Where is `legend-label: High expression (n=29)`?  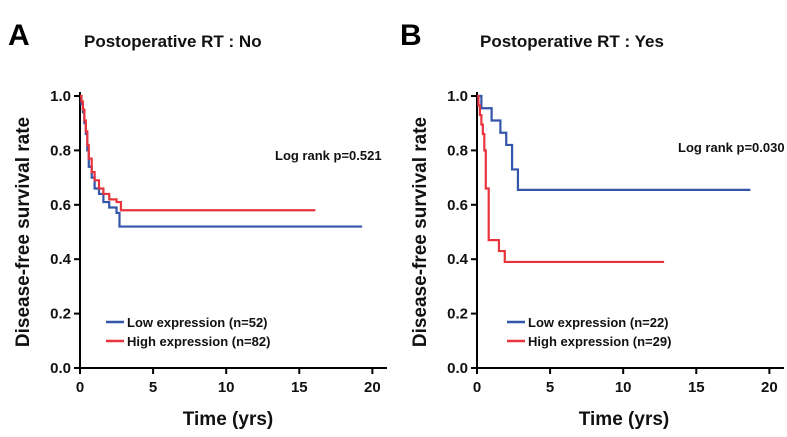
legend-label: High expression (n=29) is located at coordinates (599, 341).